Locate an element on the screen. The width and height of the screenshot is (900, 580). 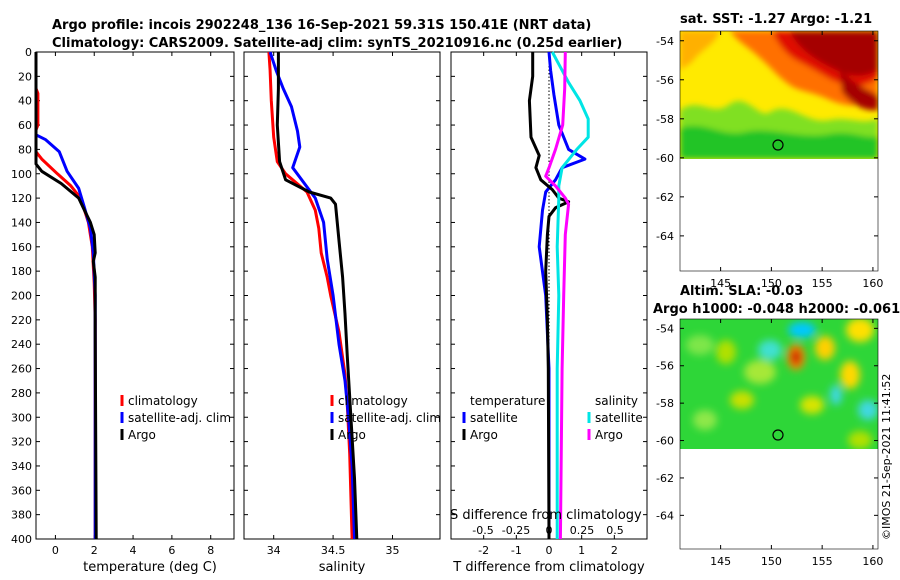
temperature-legend: climatology satellite-adj. clim Argo is located at coordinates (175, 418).